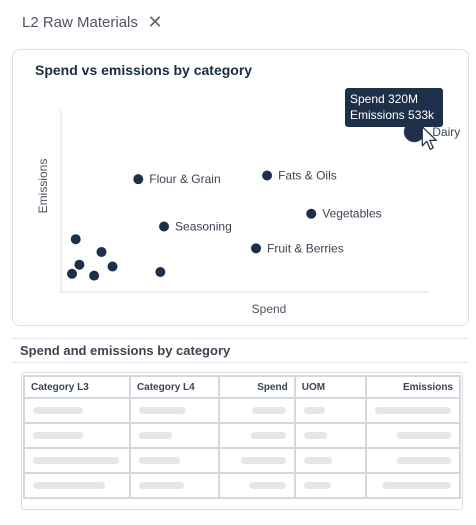 The image size is (476, 525). I want to click on point-label-seasoning: Seasoning, so click(203, 226).